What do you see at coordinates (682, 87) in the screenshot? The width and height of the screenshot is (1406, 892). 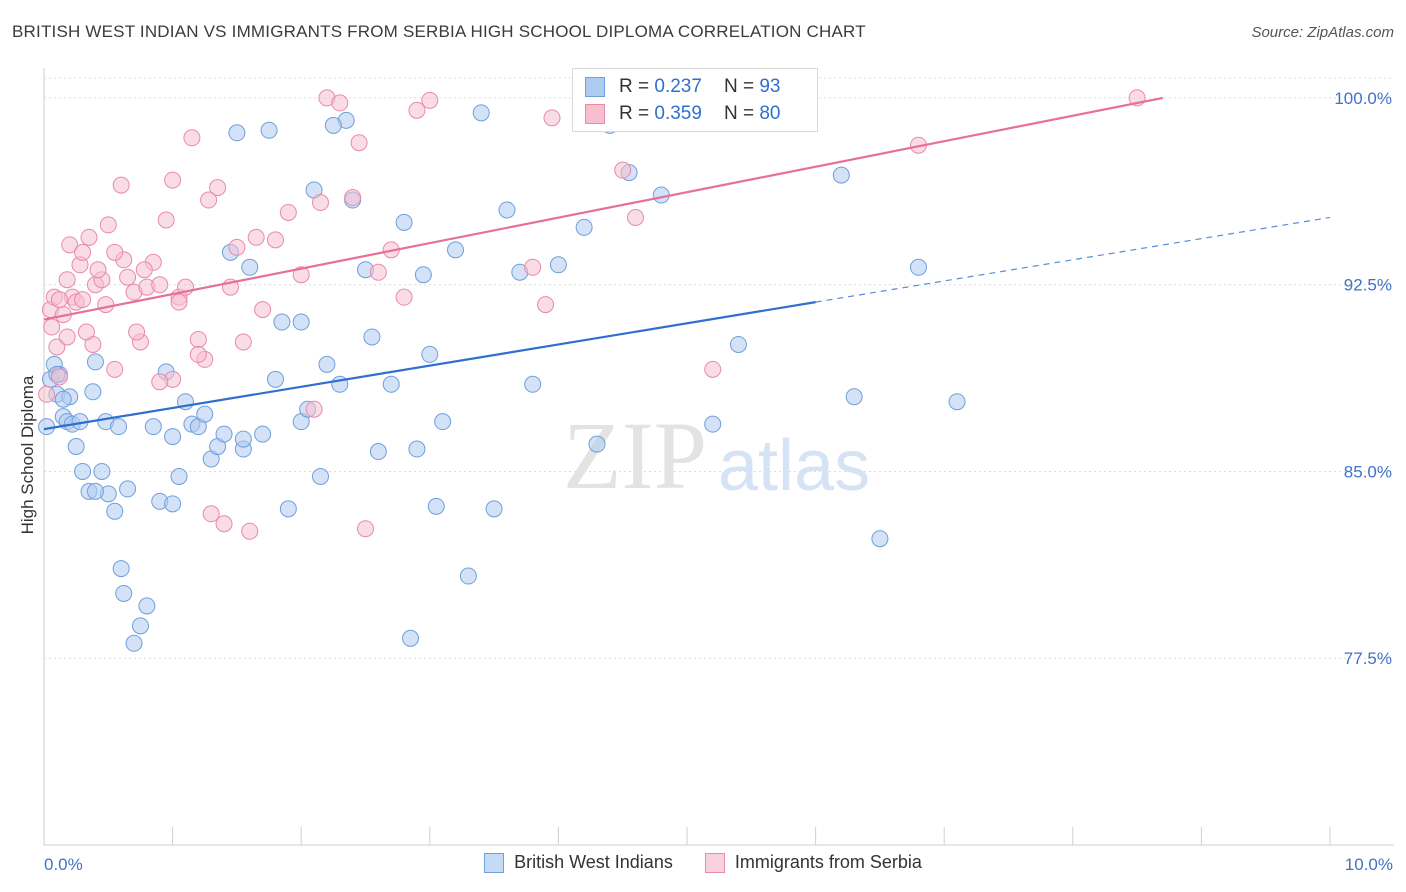 I see `legend-row-blue: R = 0.237 N = 93` at bounding box center [682, 87].